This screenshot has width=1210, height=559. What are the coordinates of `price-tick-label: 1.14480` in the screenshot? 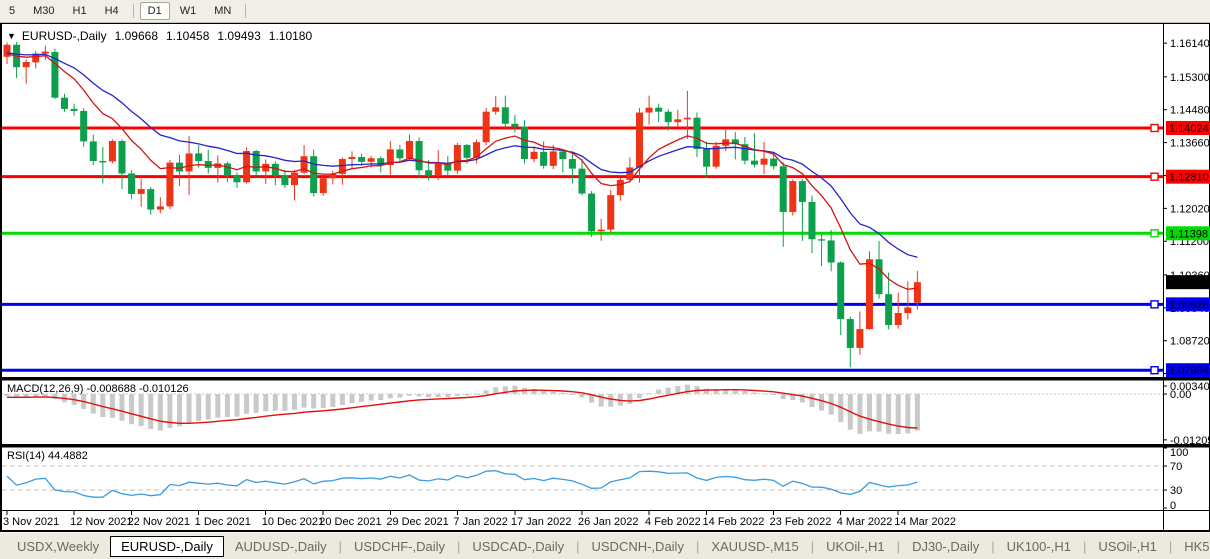 It's located at (1190, 111).